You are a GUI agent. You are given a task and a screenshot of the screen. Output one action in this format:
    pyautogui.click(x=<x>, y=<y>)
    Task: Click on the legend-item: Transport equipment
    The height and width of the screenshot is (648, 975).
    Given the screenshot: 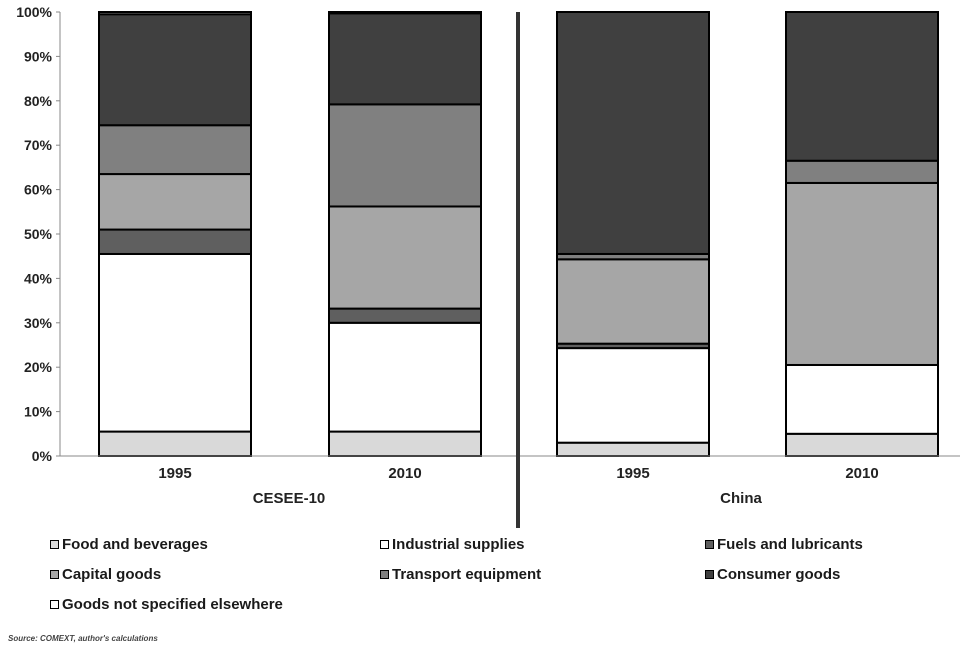 What is the action you would take?
    pyautogui.click(x=460, y=574)
    